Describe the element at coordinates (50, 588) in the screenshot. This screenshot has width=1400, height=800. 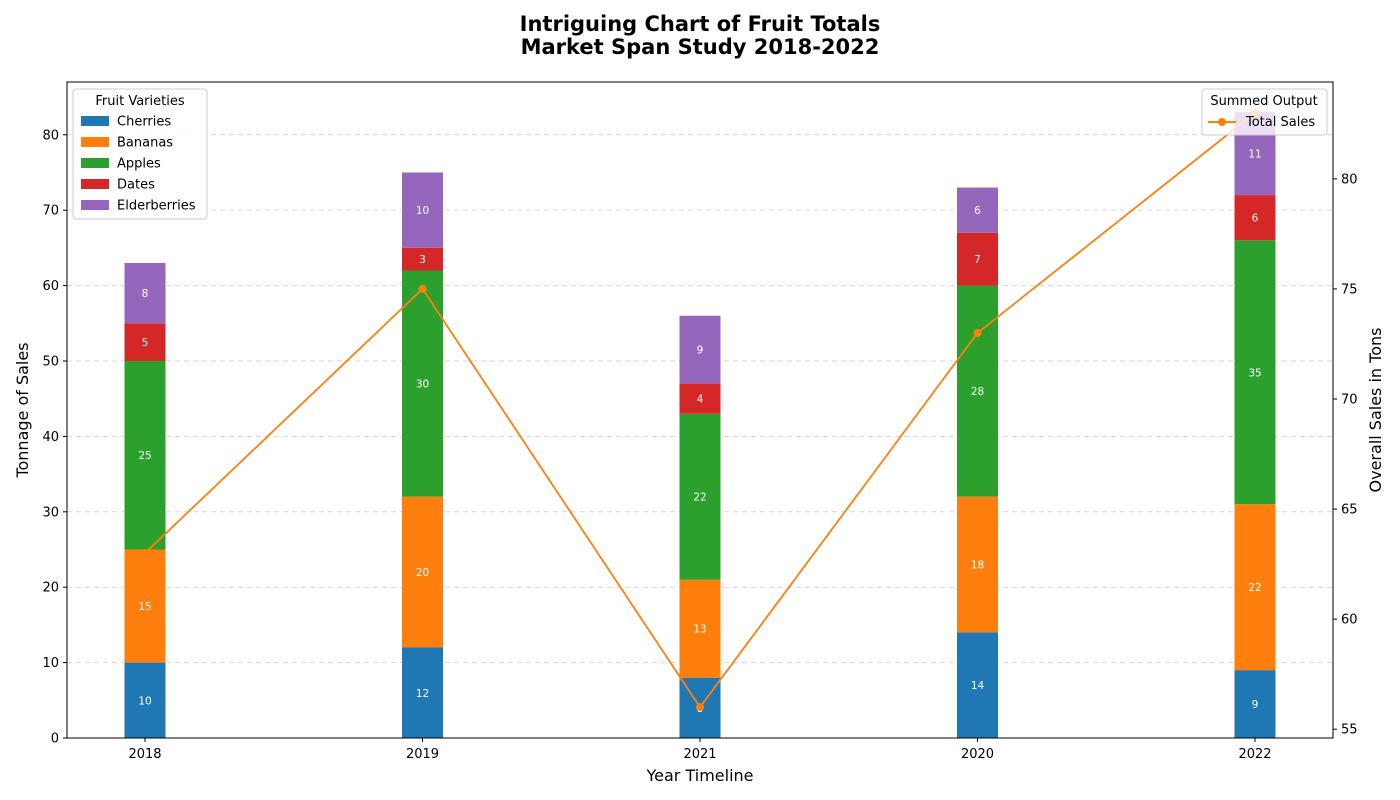
I see `y-tick-label: 20` at that location.